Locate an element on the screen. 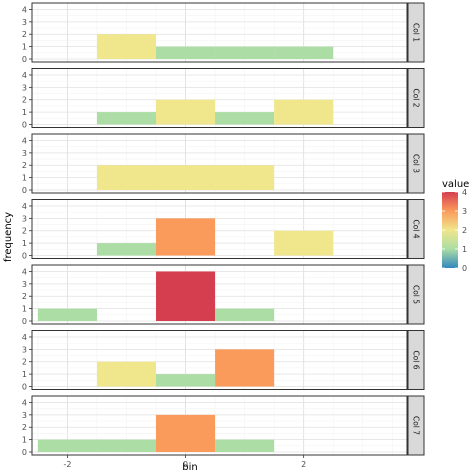  legend-tick-label: 2 is located at coordinates (464, 230).